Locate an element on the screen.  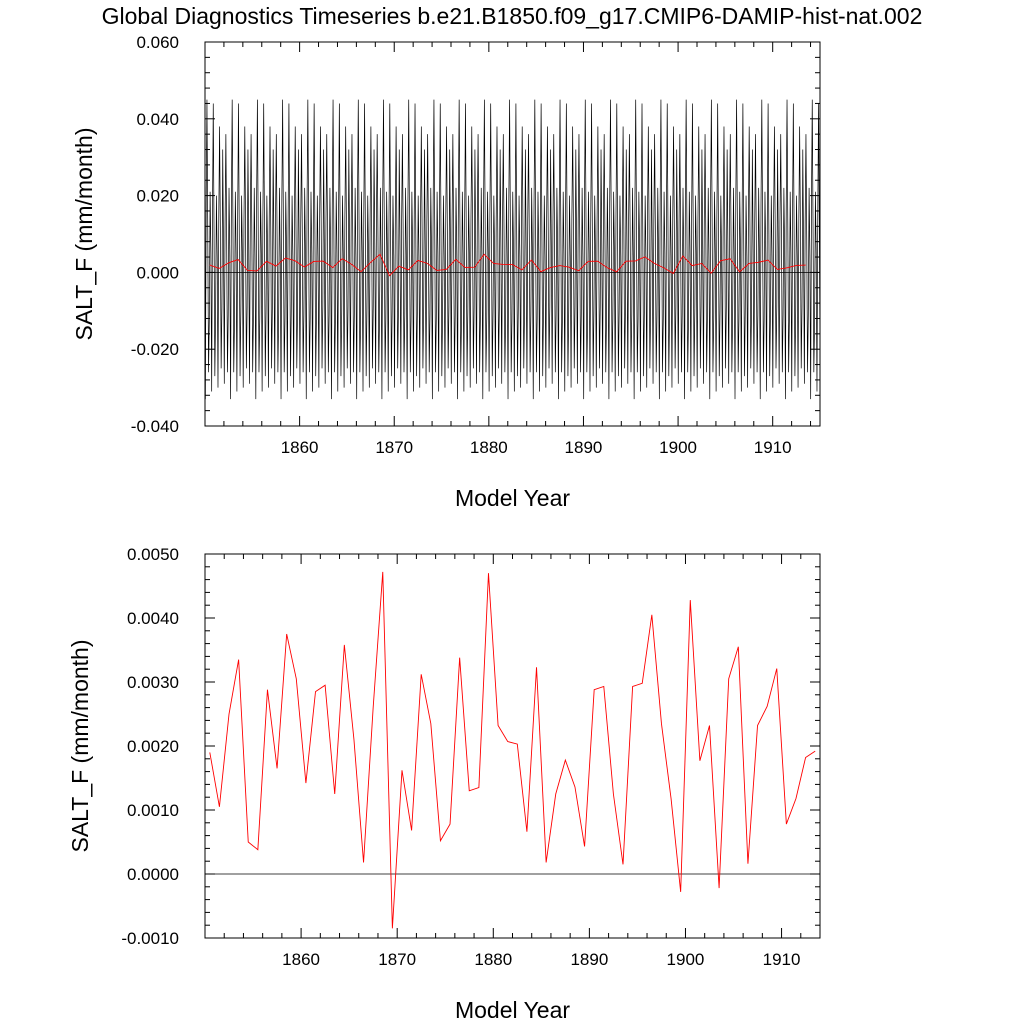
y-tick-label: 0.040 is located at coordinates (157, 119).